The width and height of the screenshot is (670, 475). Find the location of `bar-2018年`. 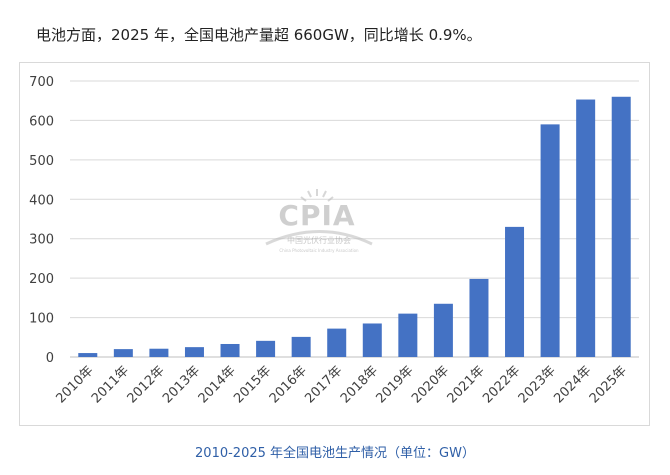

bar-2018年 is located at coordinates (372, 340).